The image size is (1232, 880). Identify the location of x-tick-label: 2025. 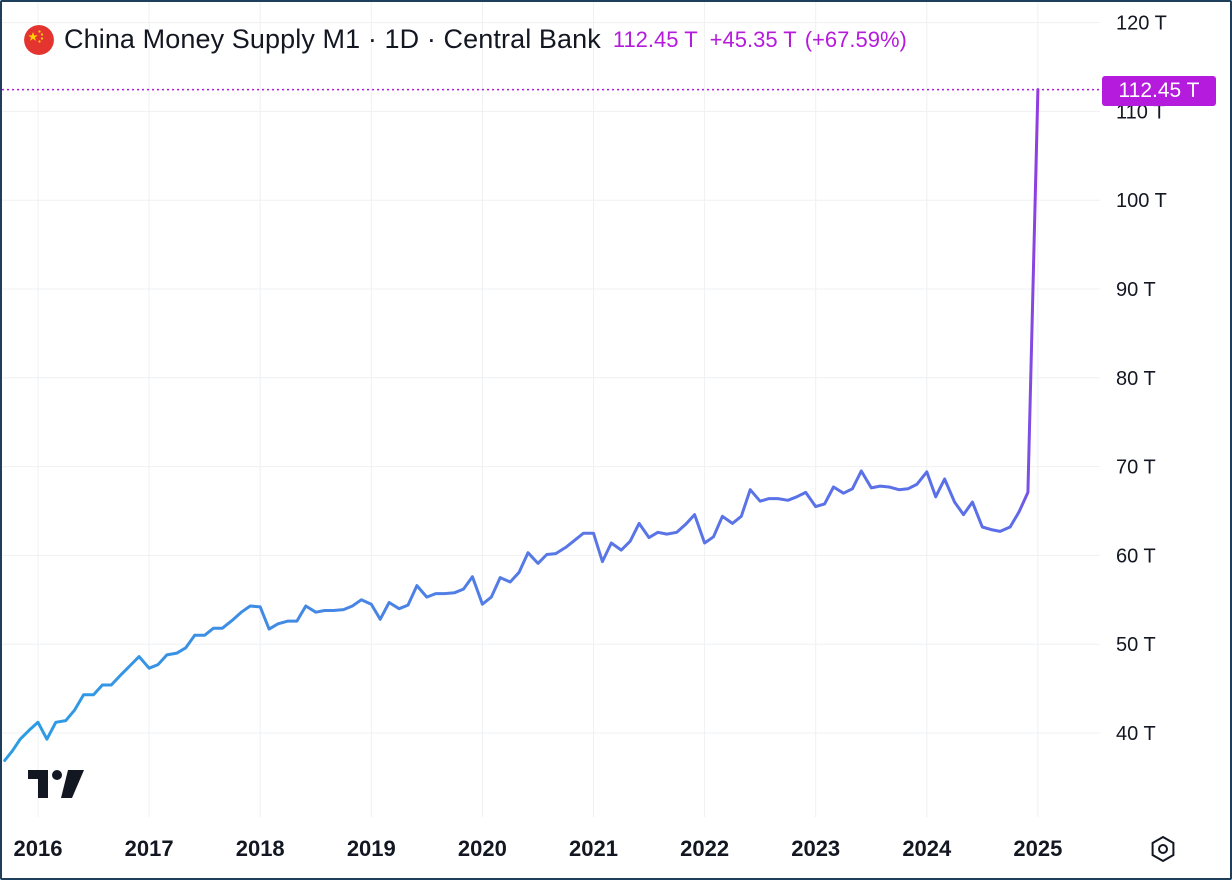
(1037, 848).